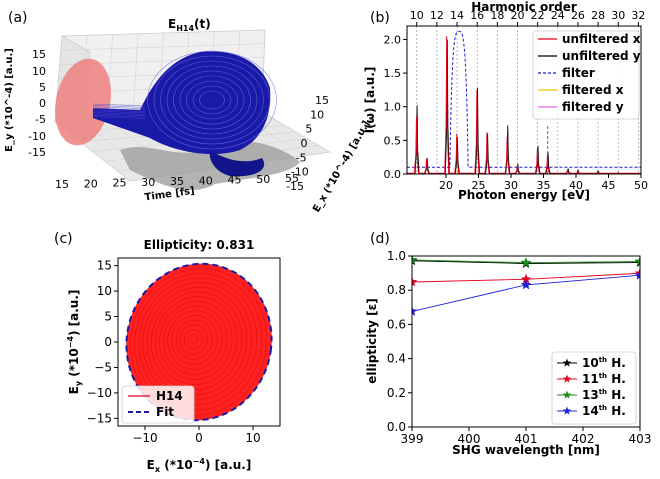 The width and height of the screenshot is (660, 479). What do you see at coordinates (144, 438) in the screenshot?
I see `x-tick-label: −10` at bounding box center [144, 438].